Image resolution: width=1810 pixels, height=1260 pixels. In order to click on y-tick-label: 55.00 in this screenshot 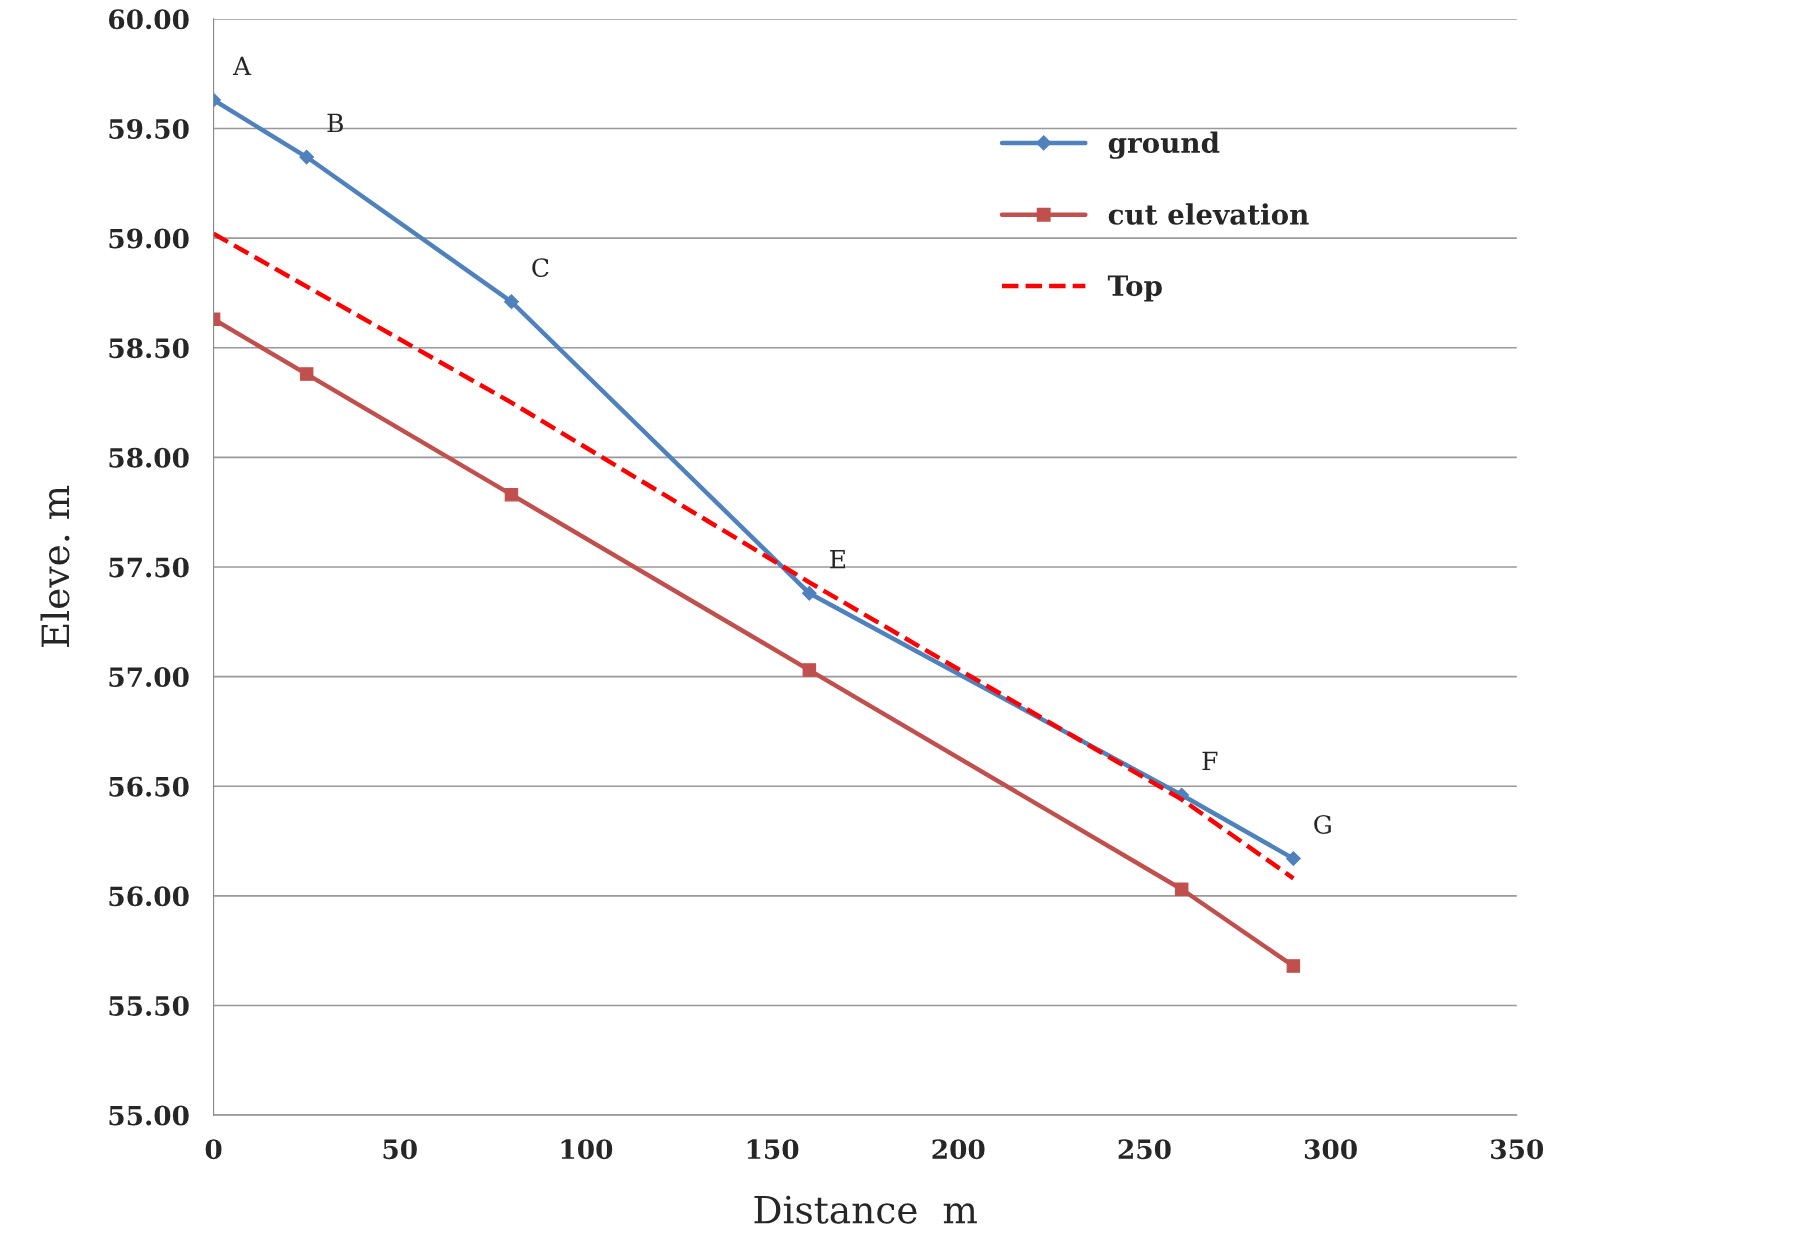, I will do `click(149, 1115)`.